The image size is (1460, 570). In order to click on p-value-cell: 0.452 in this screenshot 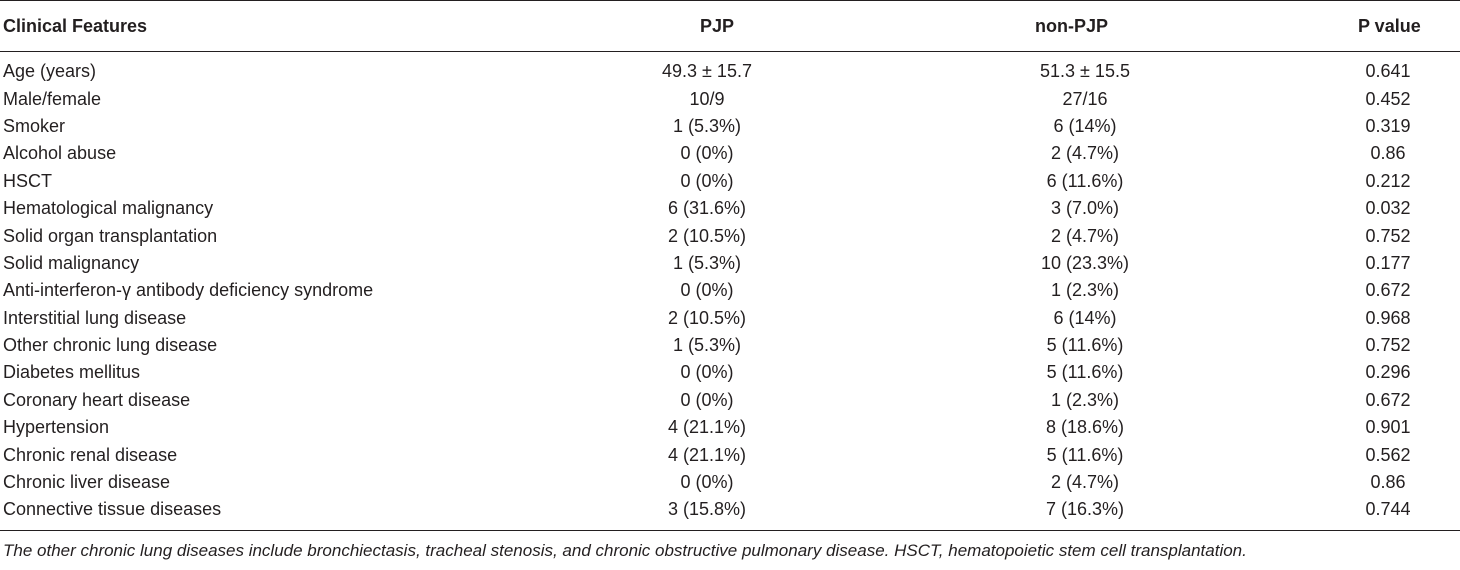, I will do `click(1388, 98)`.